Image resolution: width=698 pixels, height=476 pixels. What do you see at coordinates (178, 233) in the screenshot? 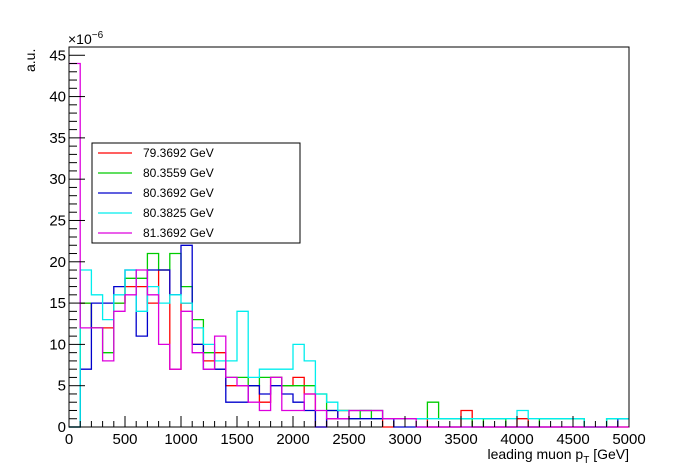
I see `legend-label-5: 81.3692 GeV` at bounding box center [178, 233].